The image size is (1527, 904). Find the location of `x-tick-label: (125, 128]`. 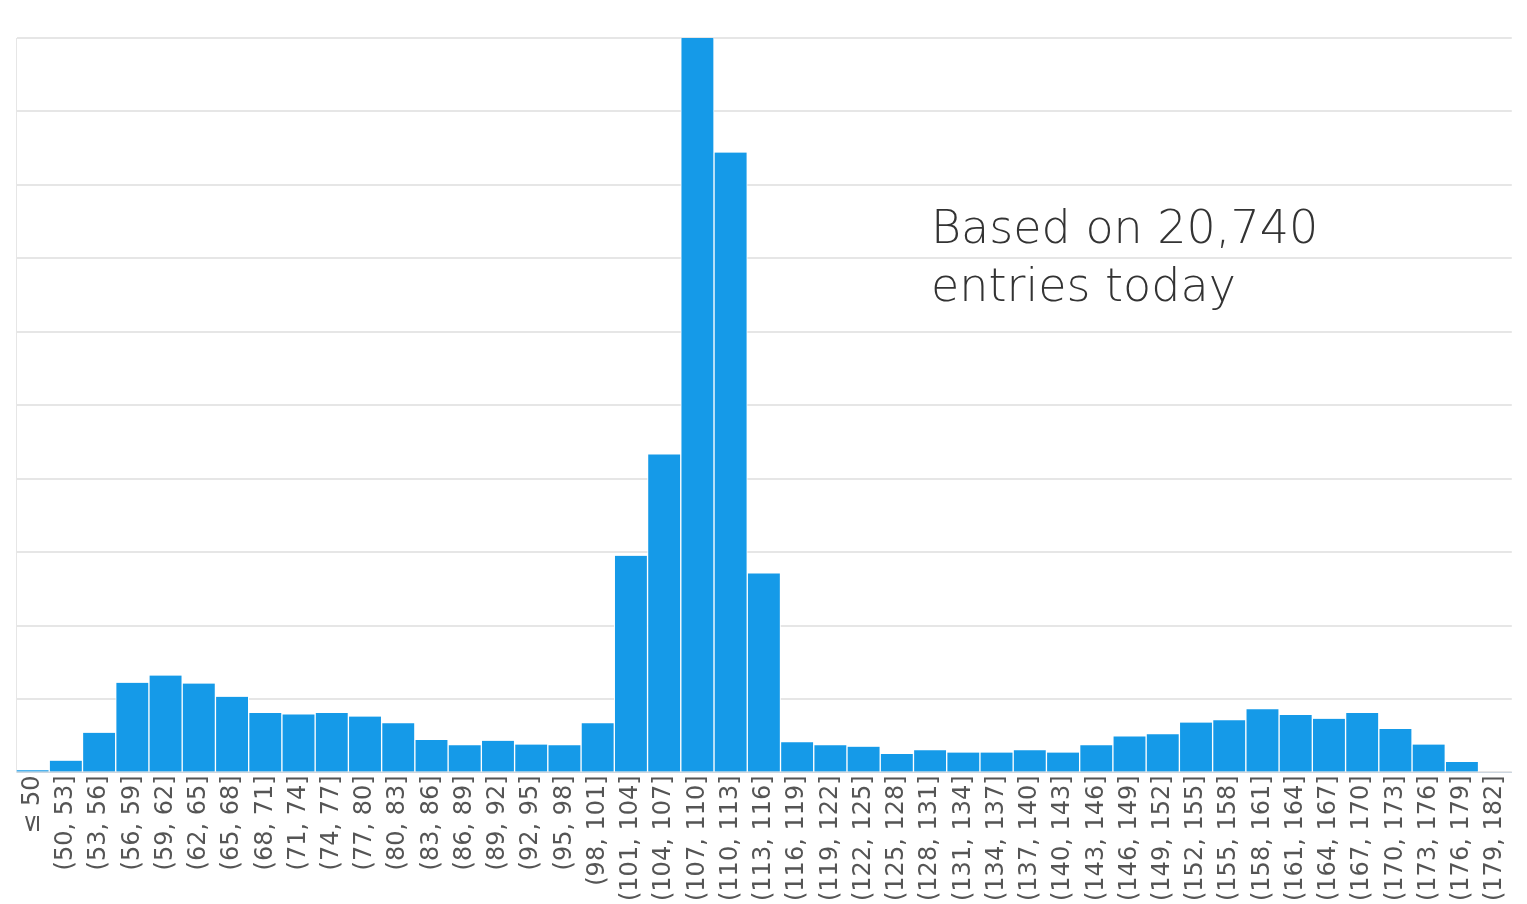

x-tick-label: (125, 128] is located at coordinates (895, 838).